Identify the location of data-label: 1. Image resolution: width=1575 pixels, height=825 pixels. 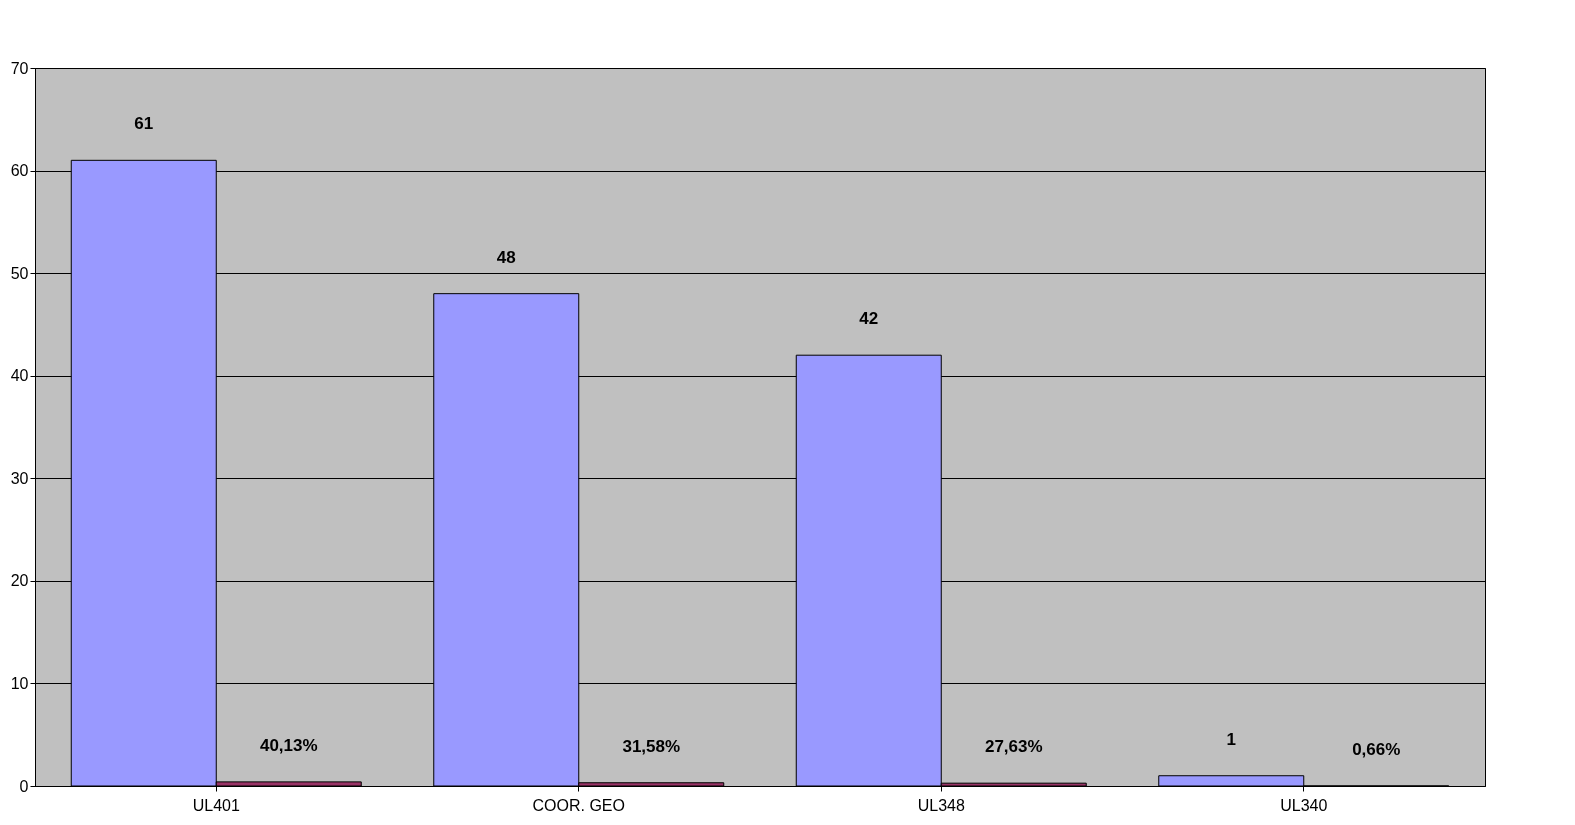
(1231, 739).